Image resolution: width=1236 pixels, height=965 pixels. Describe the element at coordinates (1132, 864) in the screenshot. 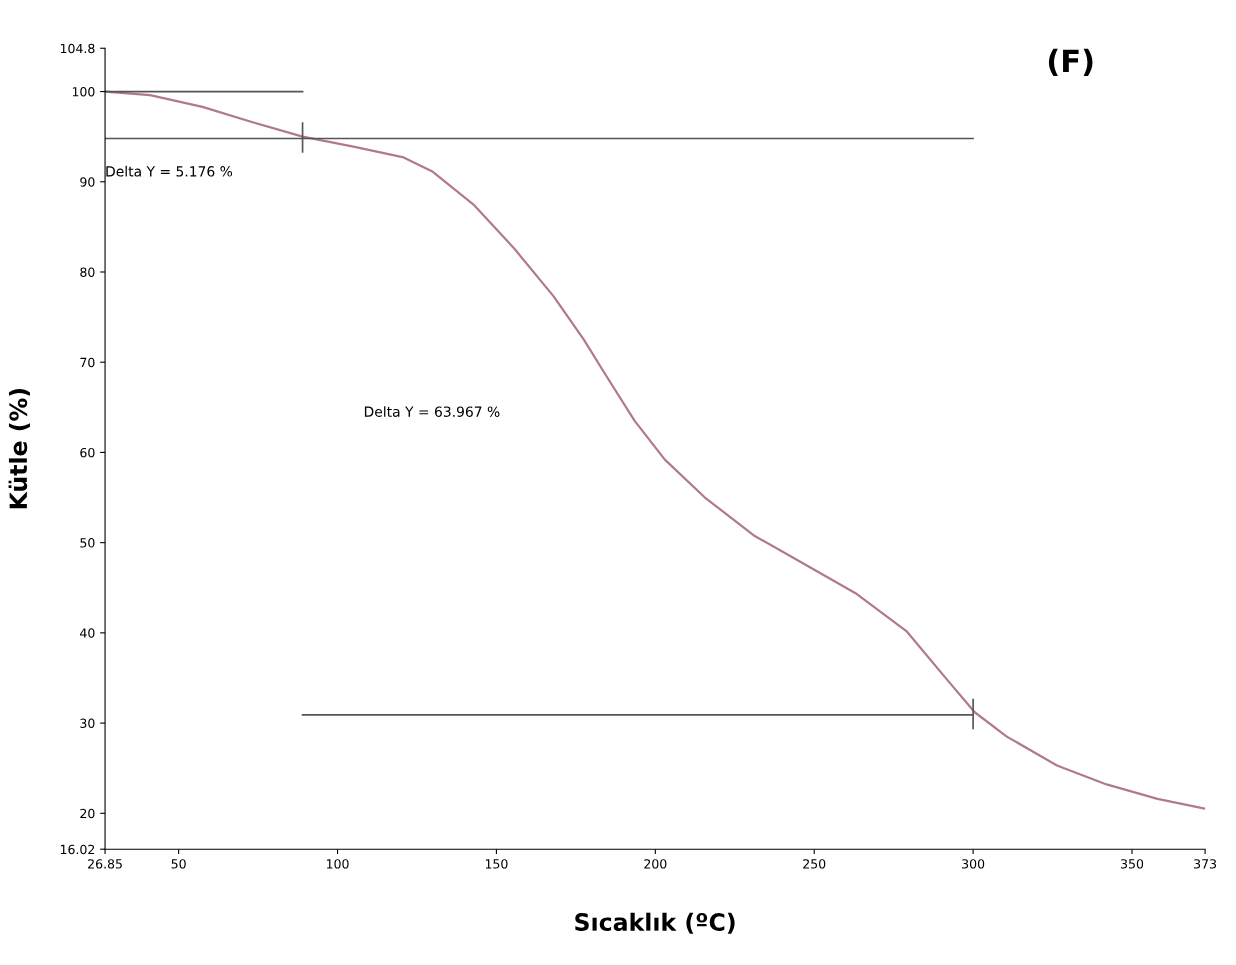

I see `x-tick-label: 350` at that location.